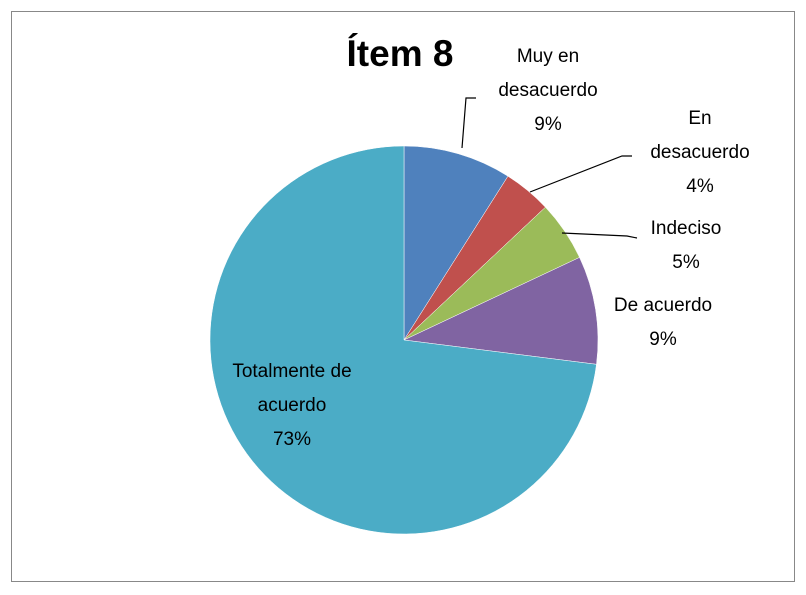 This screenshot has height=595, width=806. What do you see at coordinates (663, 323) in the screenshot?
I see `data-label: De acuerdo 9%` at bounding box center [663, 323].